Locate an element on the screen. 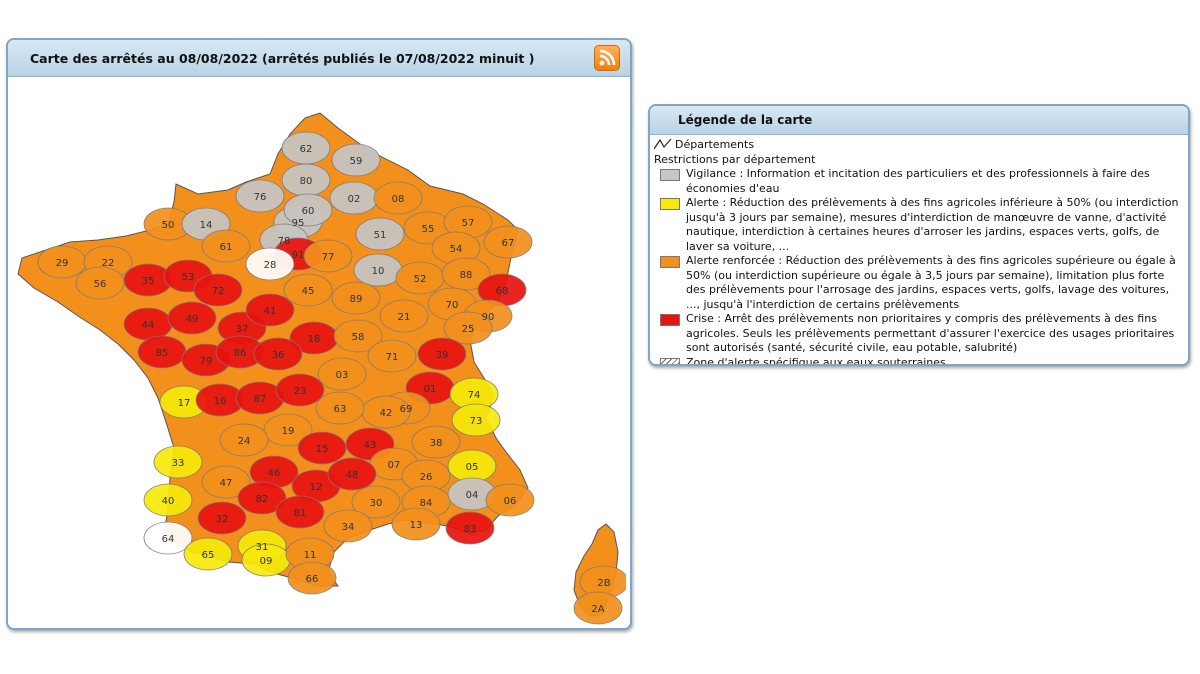  department-label-81: 81 is located at coordinates (300, 513).